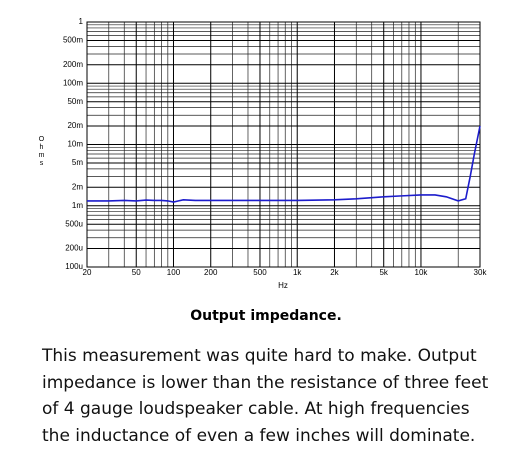 This screenshot has height=456, width=508. Describe the element at coordinates (77, 205) in the screenshot. I see `y-tick-label: 1m` at that location.